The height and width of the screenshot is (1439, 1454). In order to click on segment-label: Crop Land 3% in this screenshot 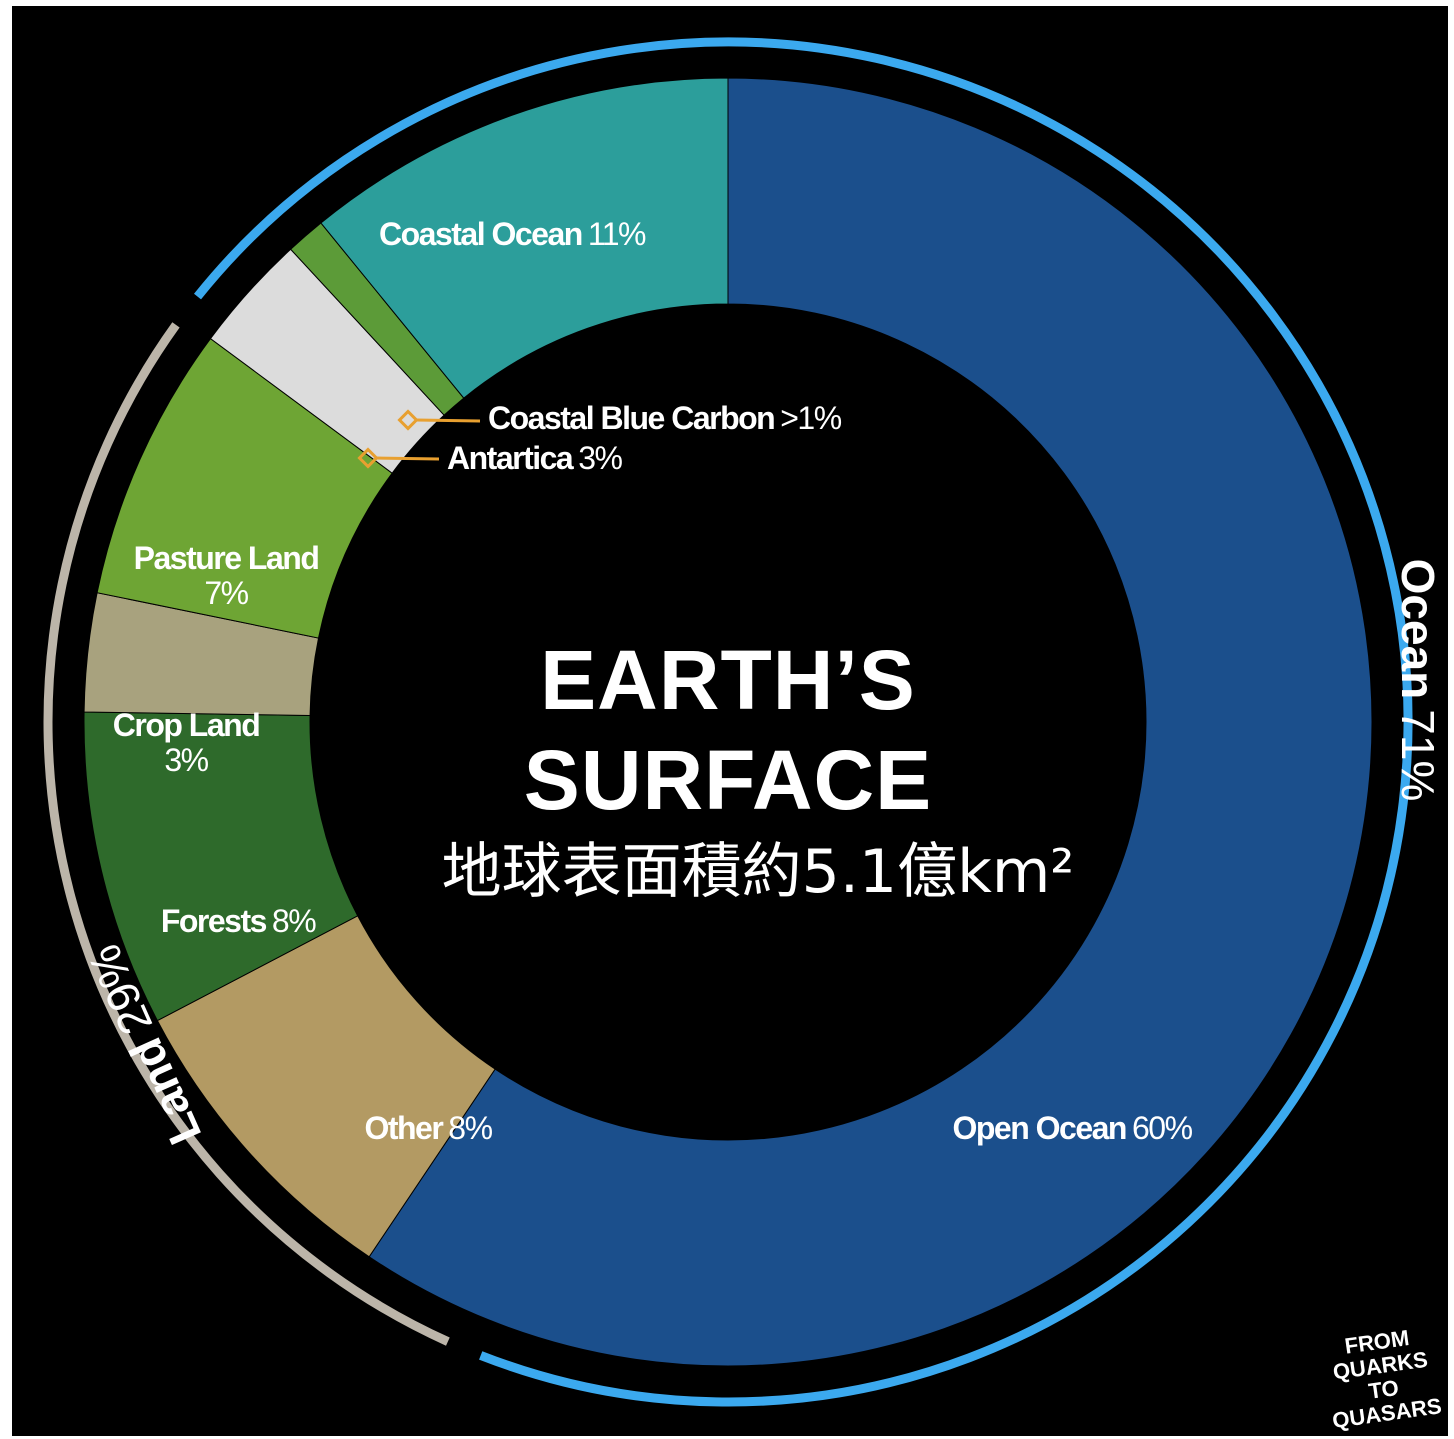, I will do `click(186, 742)`.